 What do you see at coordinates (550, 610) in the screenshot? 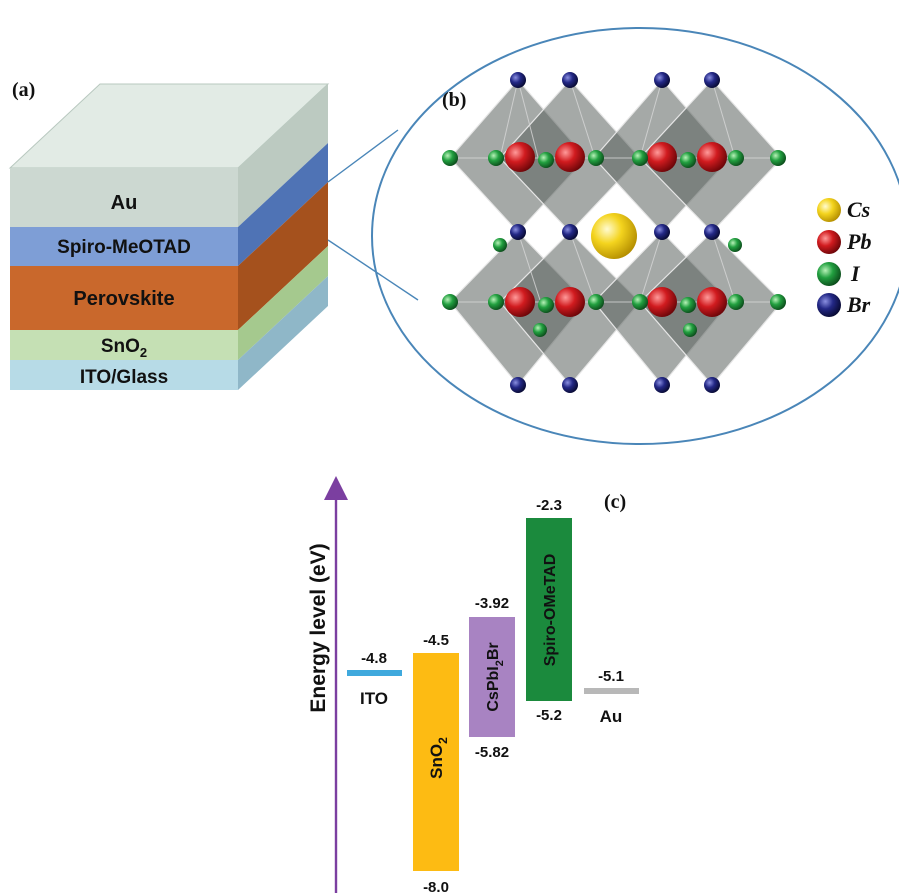
I see `spiro-label: Spiro-OMeTAD` at bounding box center [550, 610].